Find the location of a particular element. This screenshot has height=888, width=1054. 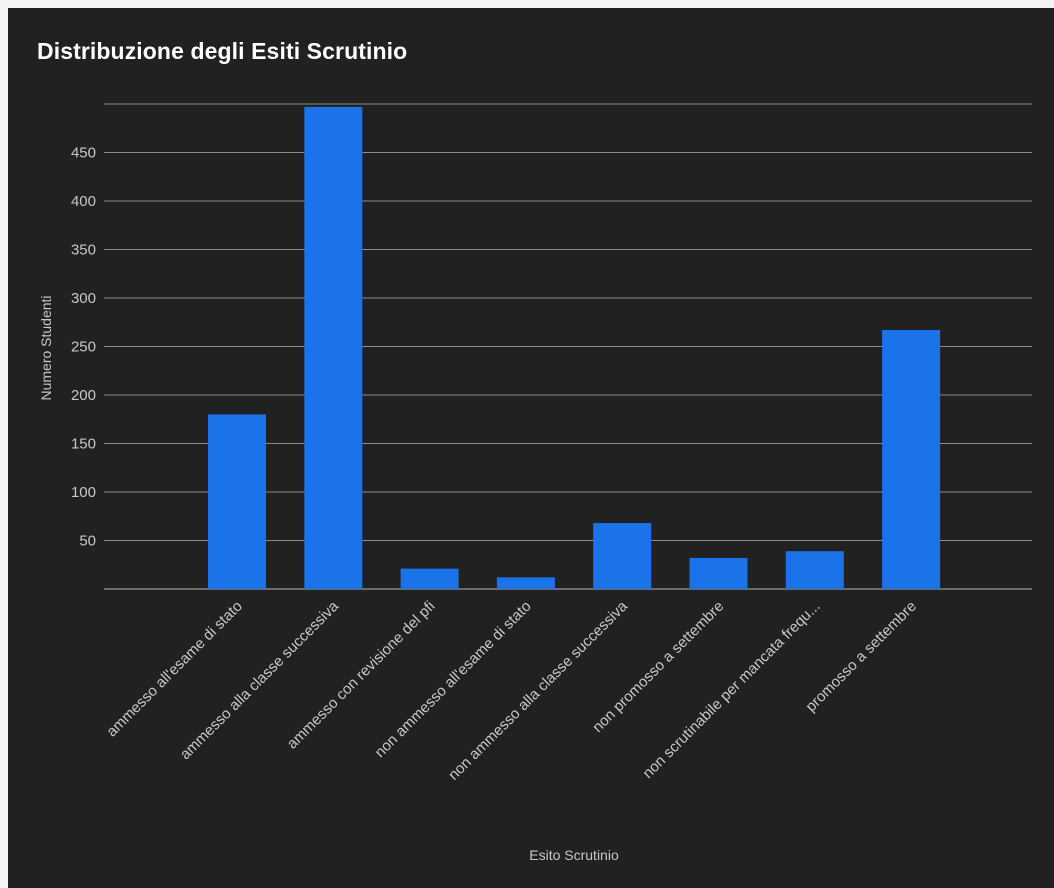

y-tick-label: 400 is located at coordinates (83, 201).